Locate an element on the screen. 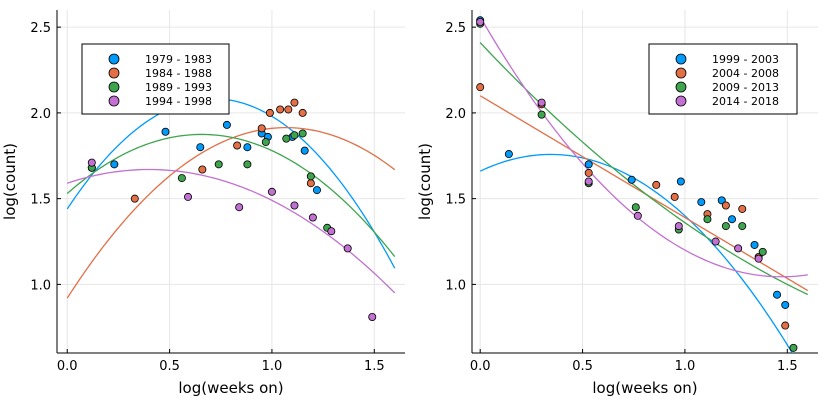  legend-label-series-3: 2009 - 2013 is located at coordinates (745, 87).